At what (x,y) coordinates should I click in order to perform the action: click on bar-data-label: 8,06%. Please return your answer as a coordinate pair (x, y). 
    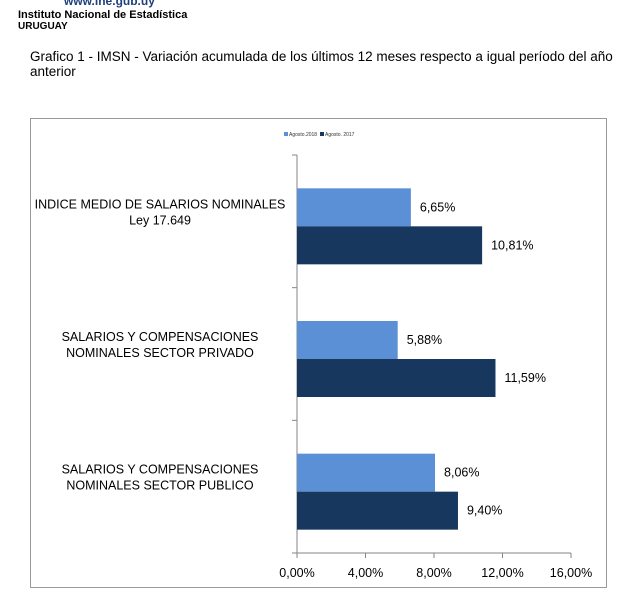
    Looking at the image, I should click on (461, 473).